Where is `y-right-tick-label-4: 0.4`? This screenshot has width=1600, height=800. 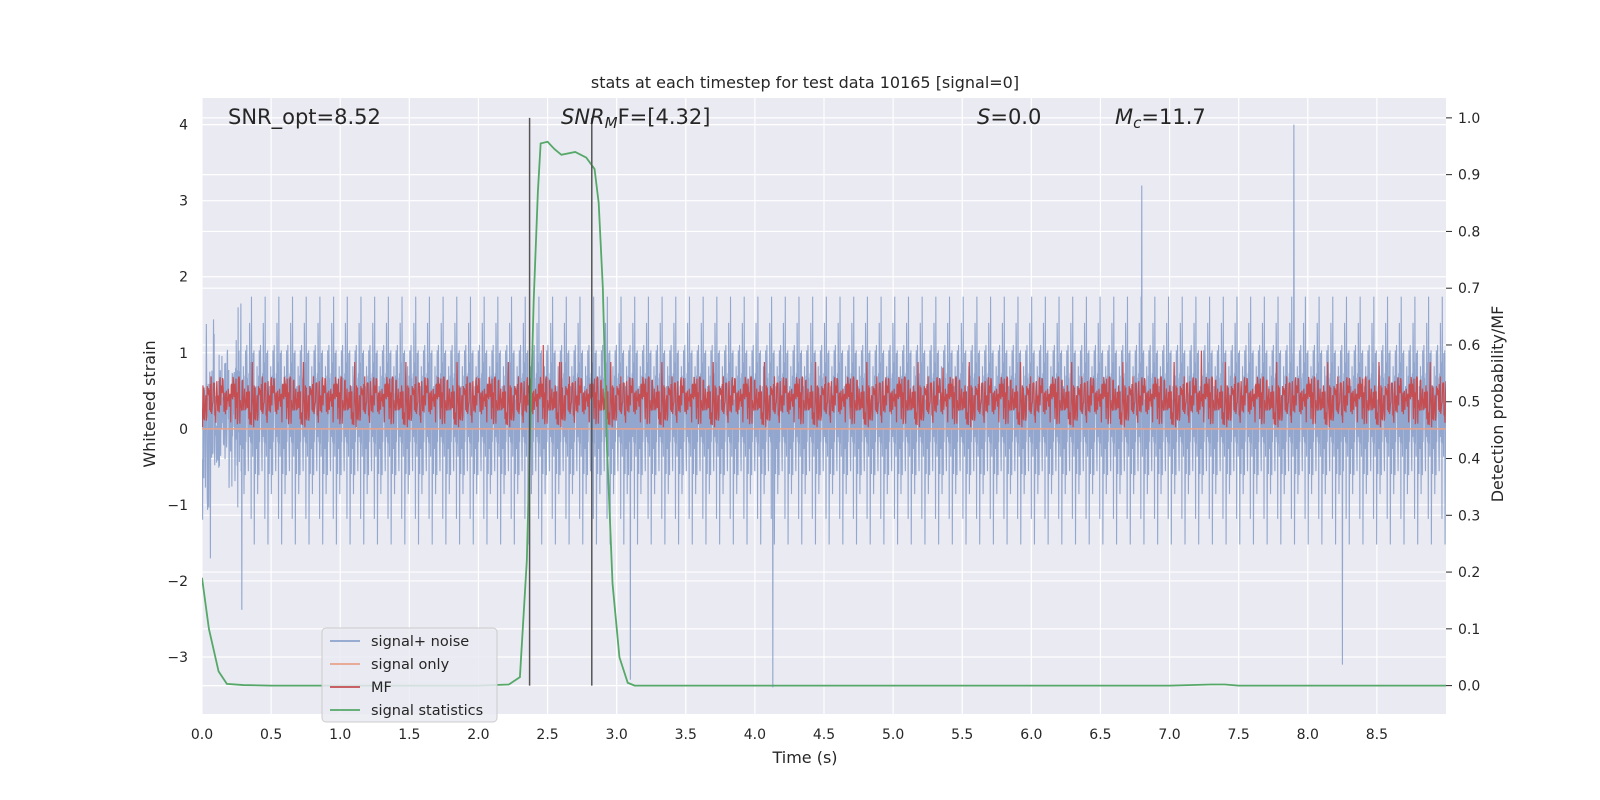
y-right-tick-label-4: 0.4 is located at coordinates (1469, 460).